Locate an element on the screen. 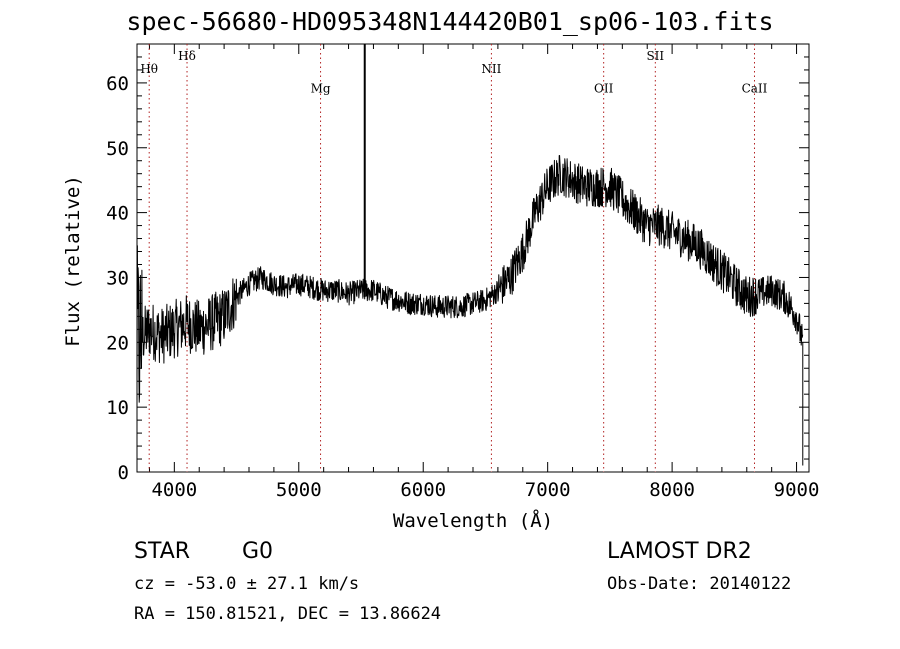  y-tick-label: 50 is located at coordinates (117, 149).